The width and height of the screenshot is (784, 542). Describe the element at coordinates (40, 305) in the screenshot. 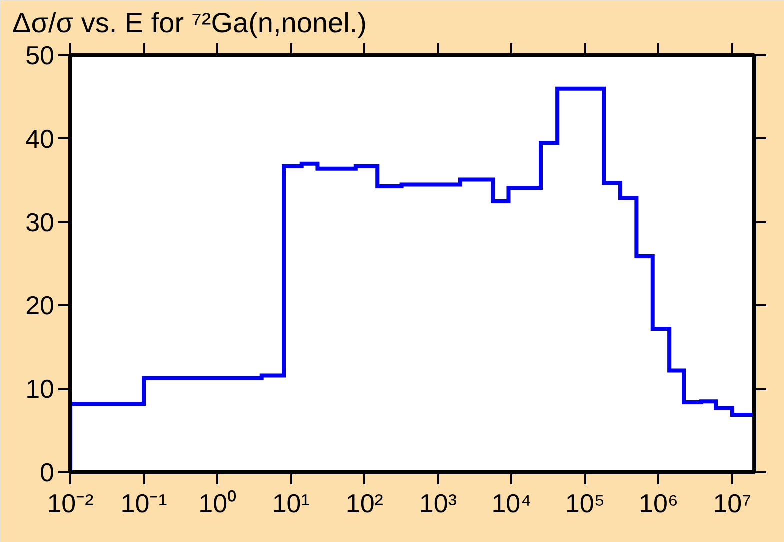

I see `y-tick-label: 20` at that location.